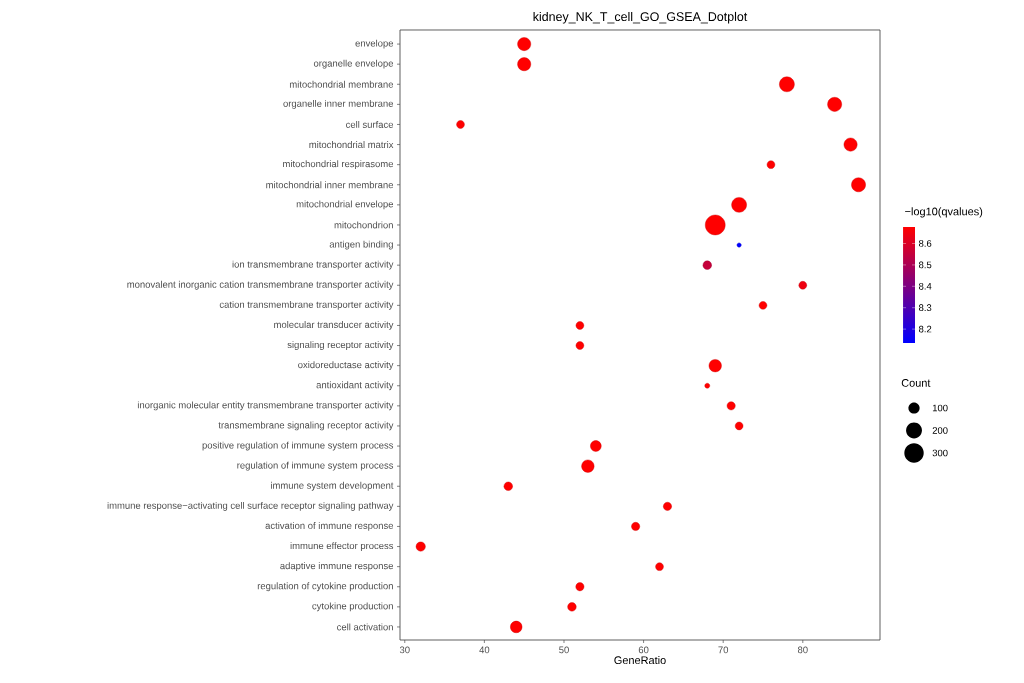  What do you see at coordinates (306, 305) in the screenshot?
I see `y-tick-label: cation transmembrane transporter activity` at bounding box center [306, 305].